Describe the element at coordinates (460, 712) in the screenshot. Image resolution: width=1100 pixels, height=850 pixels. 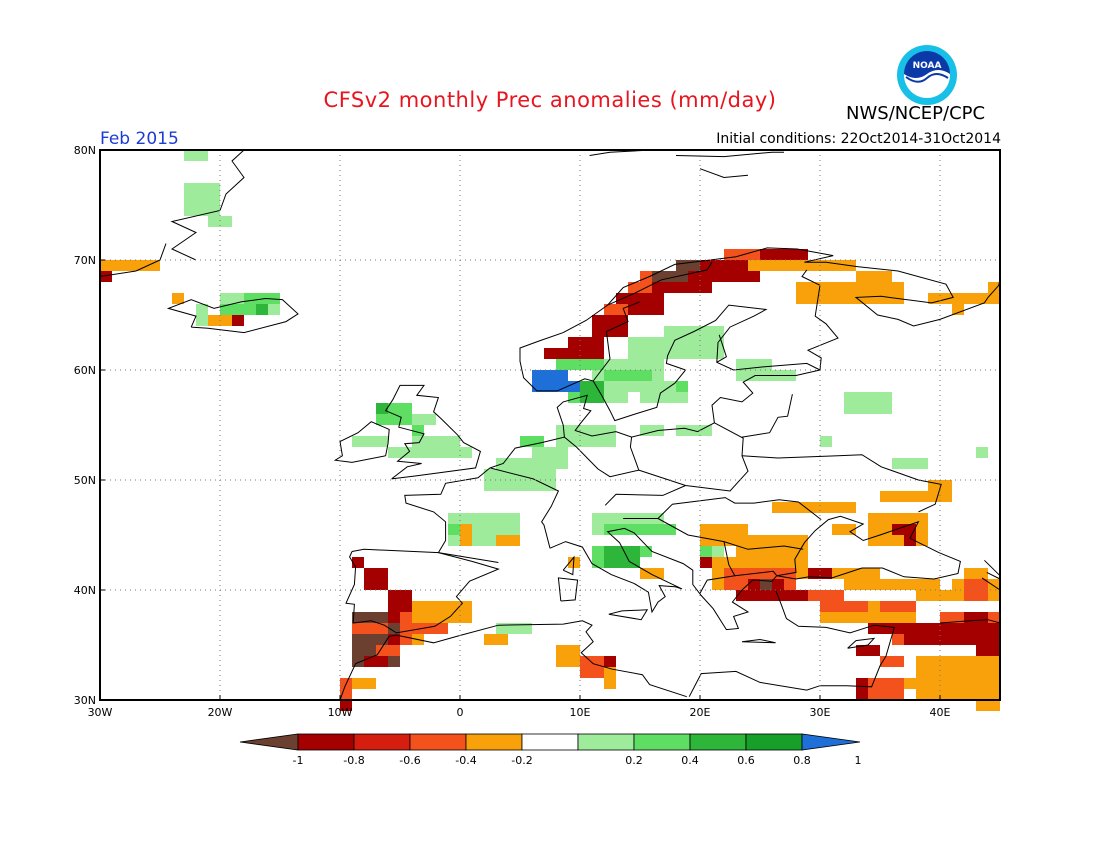
I see `lon-tick-label: 0` at that location.